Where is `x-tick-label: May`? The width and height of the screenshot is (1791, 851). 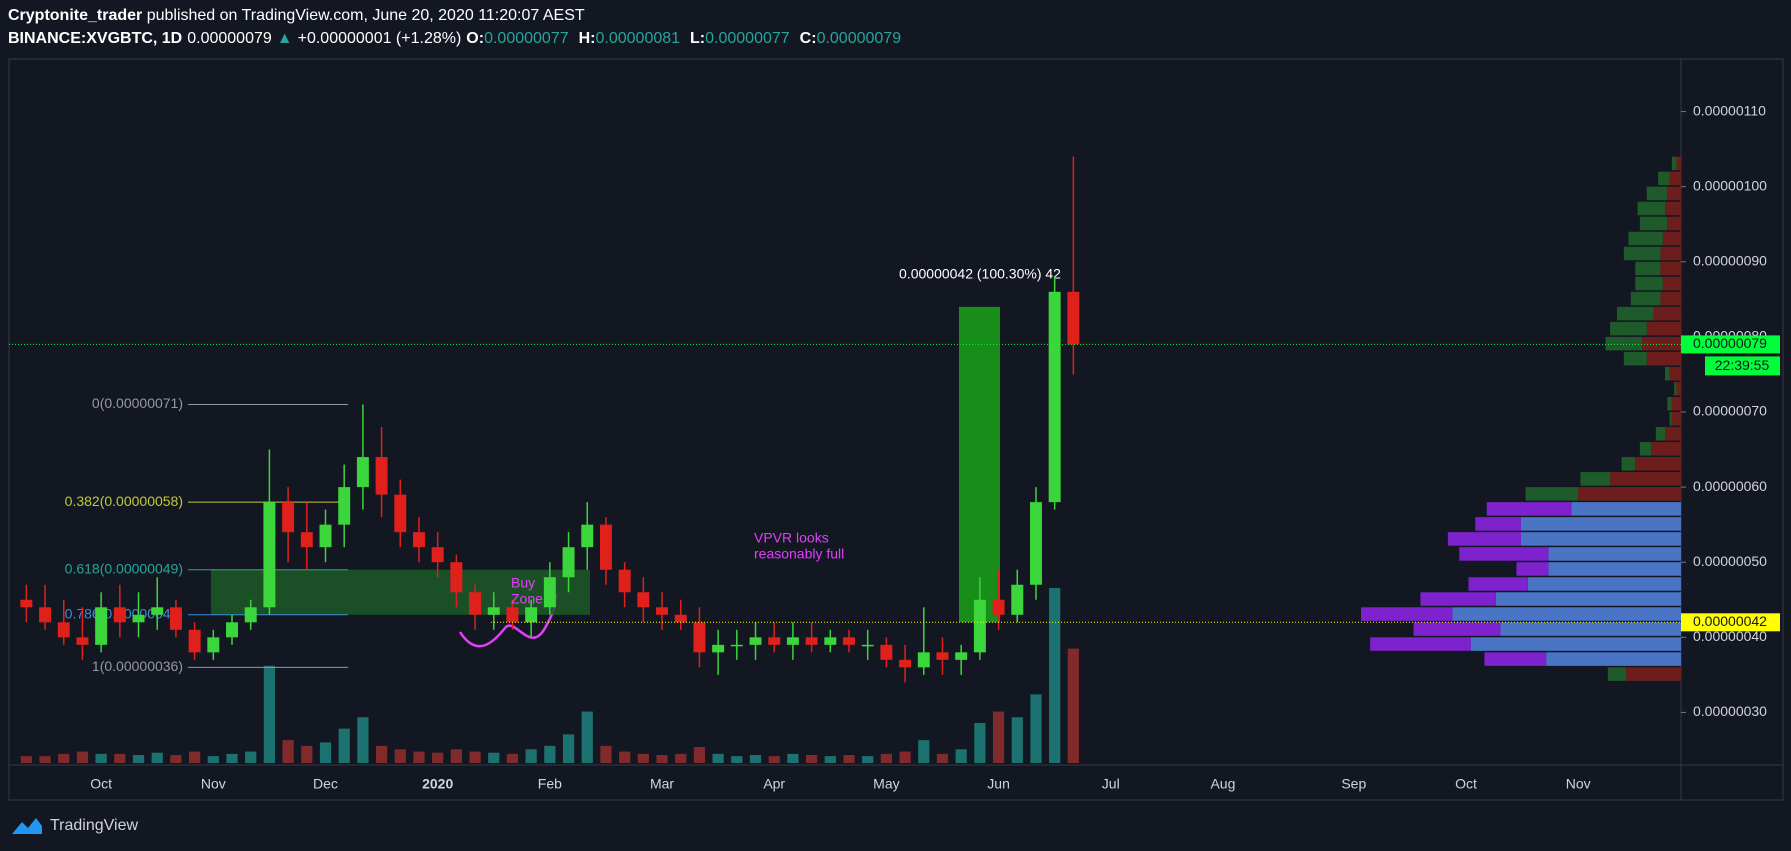
x-tick-label: May is located at coordinates (886, 784).